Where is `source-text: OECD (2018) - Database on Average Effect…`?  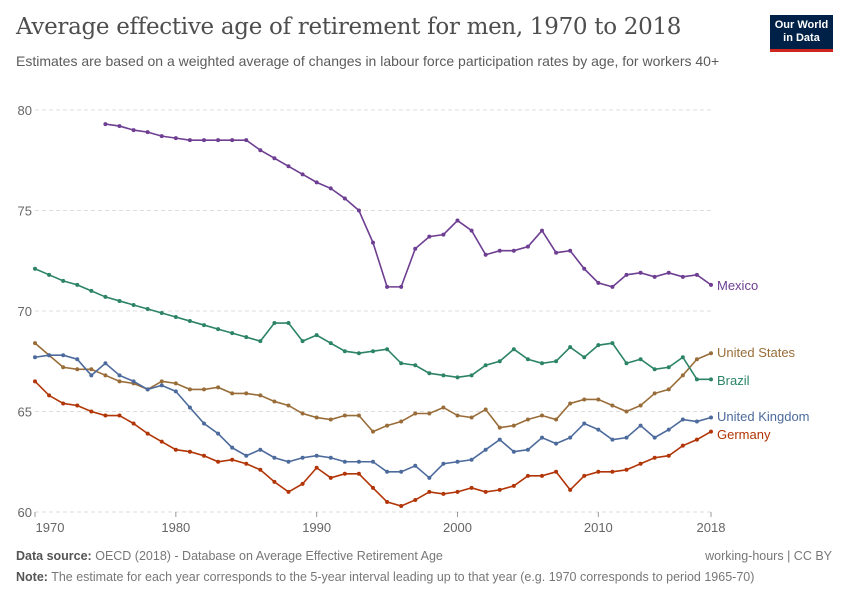 source-text: OECD (2018) - Database on Average Effect… is located at coordinates (269, 556).